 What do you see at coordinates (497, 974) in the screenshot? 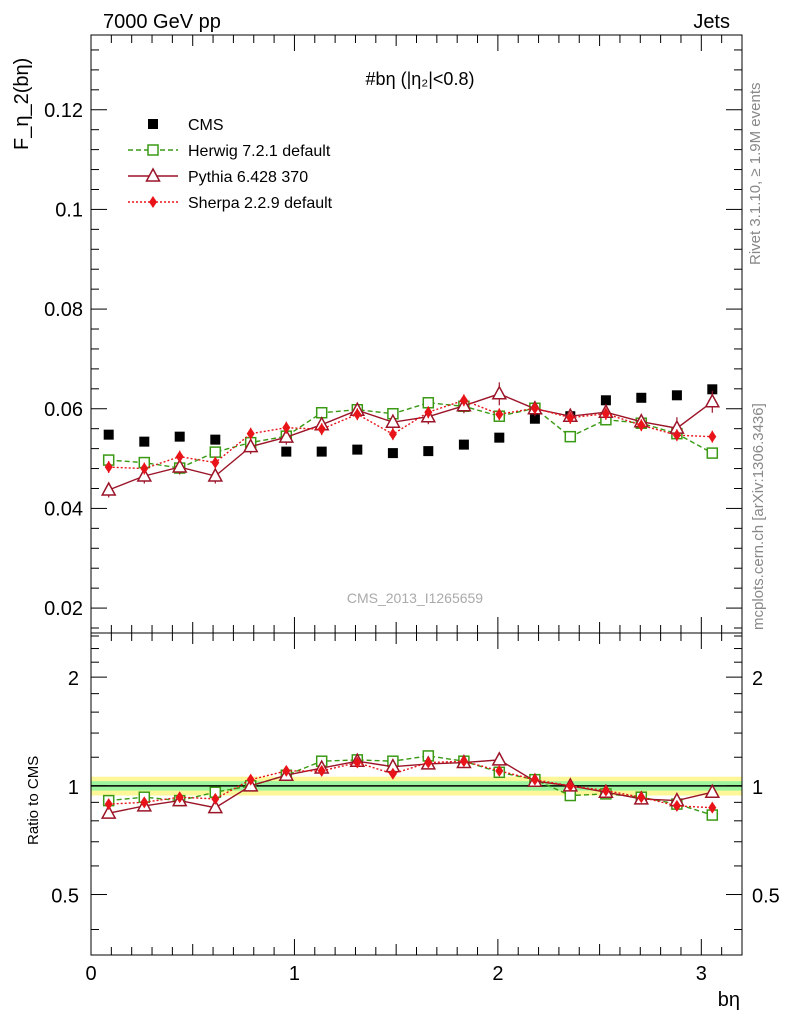
I see `x-tick-label: 2` at bounding box center [497, 974].